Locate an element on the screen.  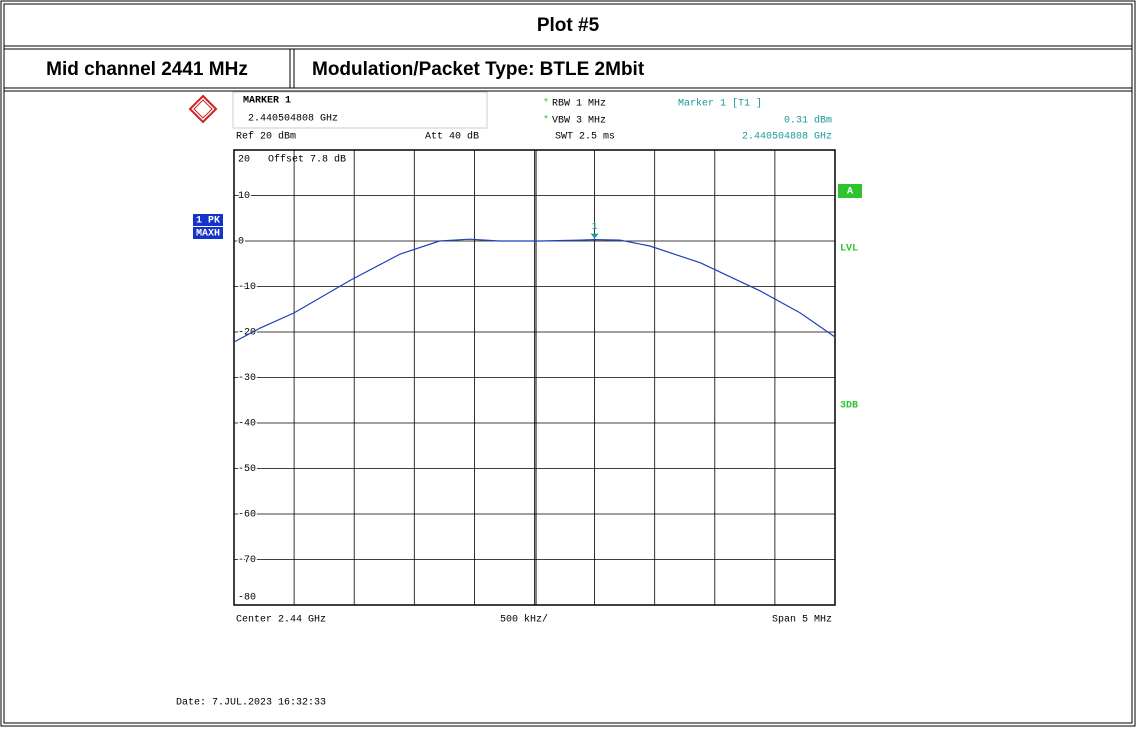
title: Plot #5 is located at coordinates (568, 25).